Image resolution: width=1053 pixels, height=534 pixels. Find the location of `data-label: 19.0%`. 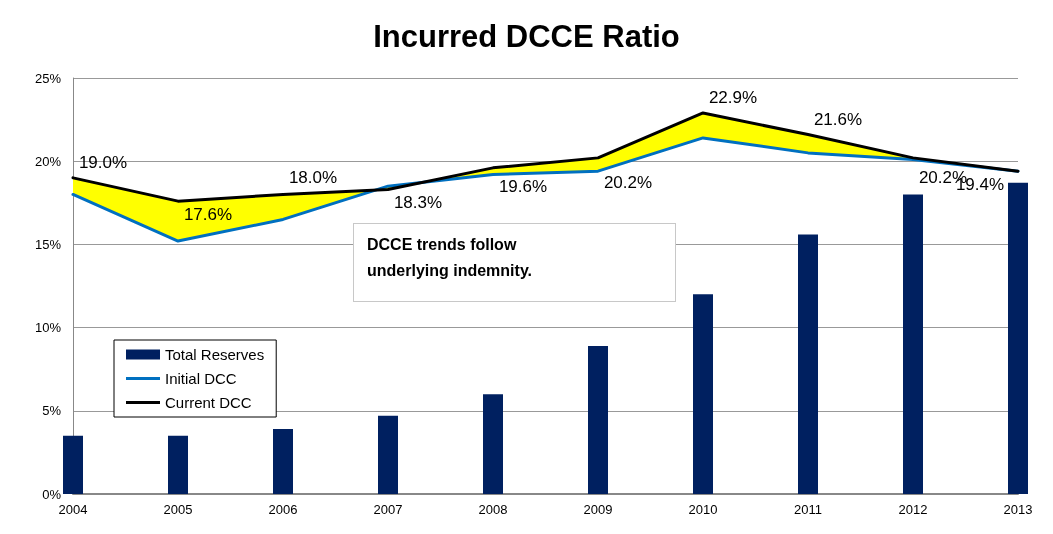

data-label: 19.0% is located at coordinates (103, 162).